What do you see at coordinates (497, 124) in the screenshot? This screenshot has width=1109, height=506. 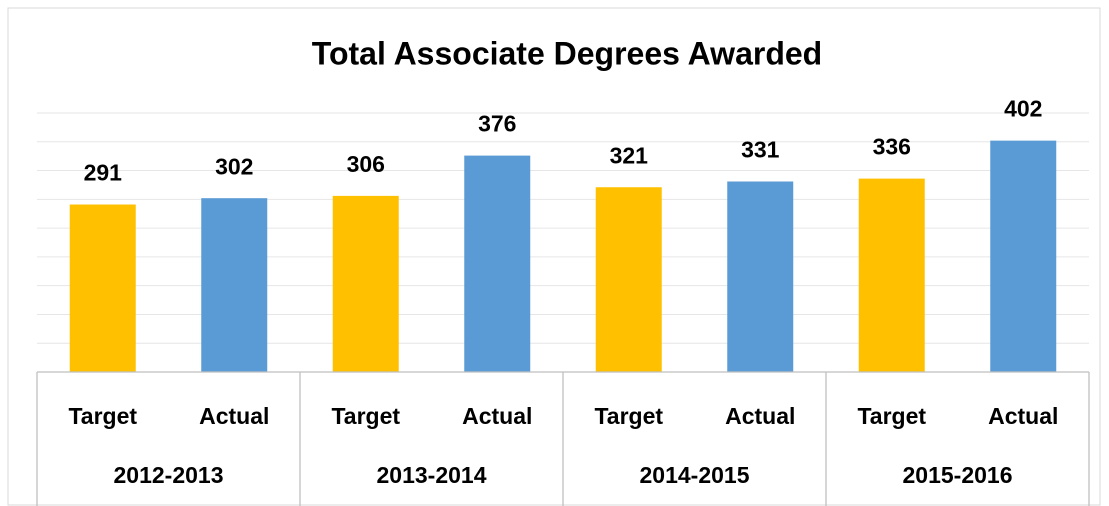 I see `data-label: 376` at bounding box center [497, 124].